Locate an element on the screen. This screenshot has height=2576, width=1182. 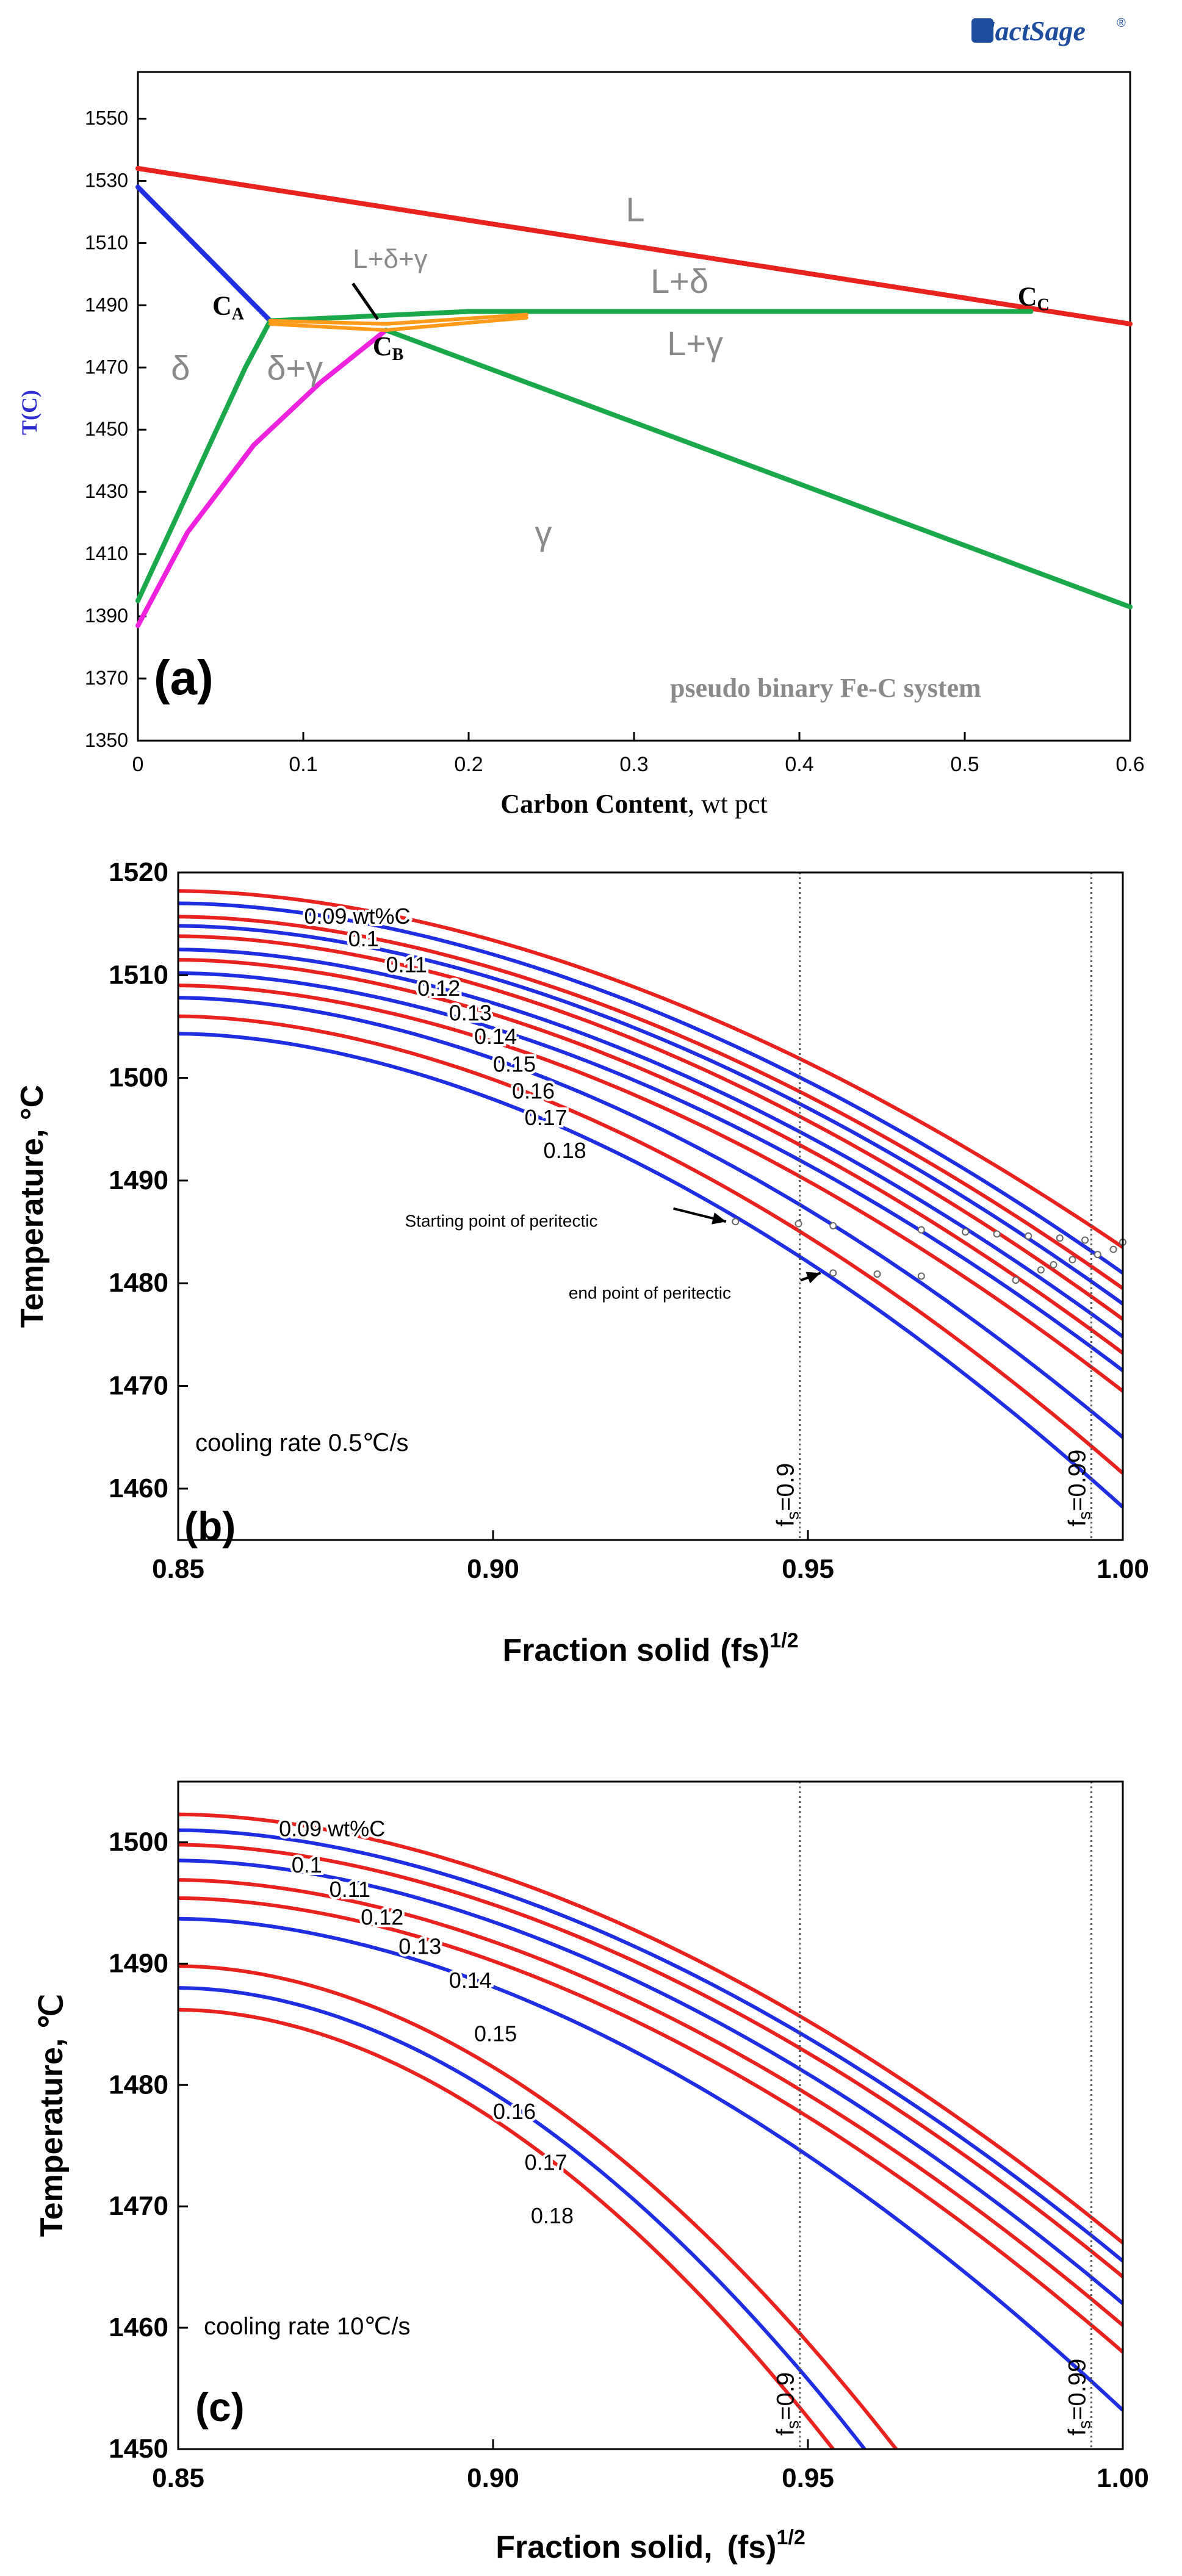
a-xtick-label: 0.3 is located at coordinates (633, 764).